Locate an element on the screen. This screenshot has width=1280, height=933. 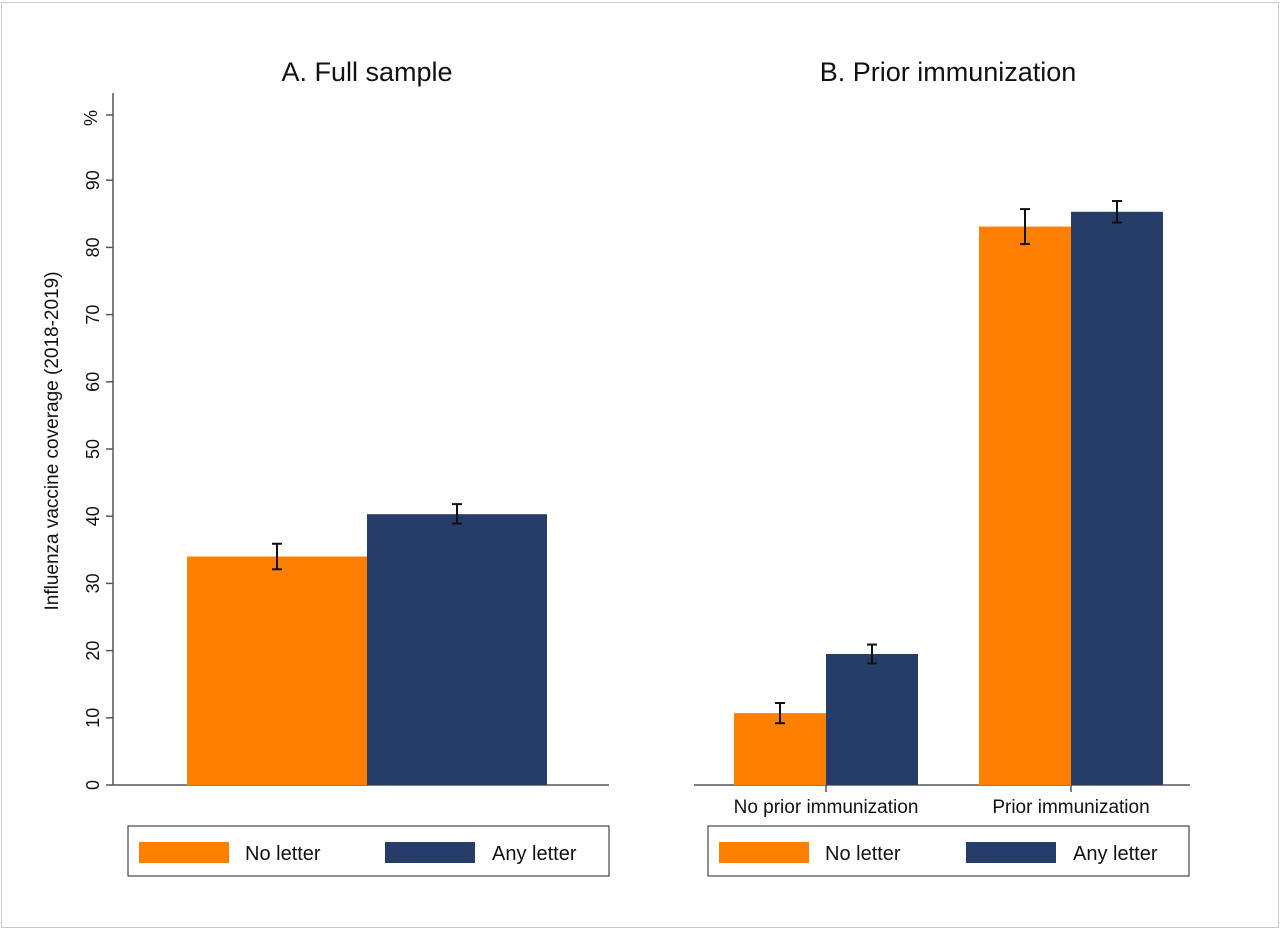
y-axis-unit: % is located at coordinates (91, 118).